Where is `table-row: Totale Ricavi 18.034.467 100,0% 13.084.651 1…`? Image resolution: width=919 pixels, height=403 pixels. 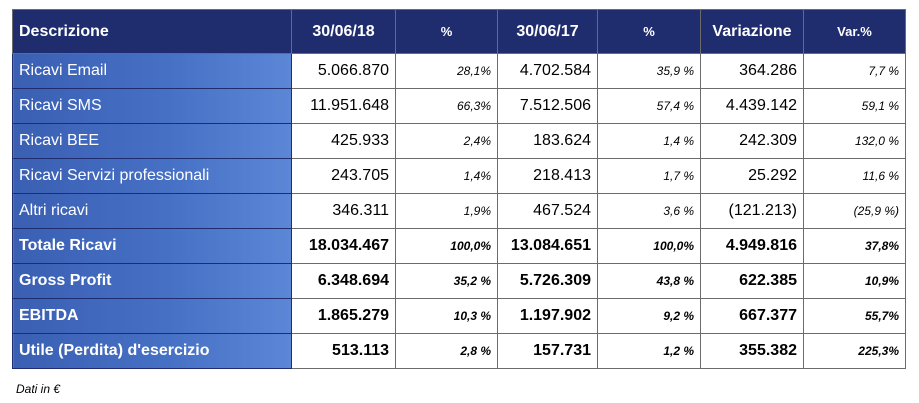
table-row: Totale Ricavi 18.034.467 100,0% 13.084.651 1… is located at coordinates (459, 246).